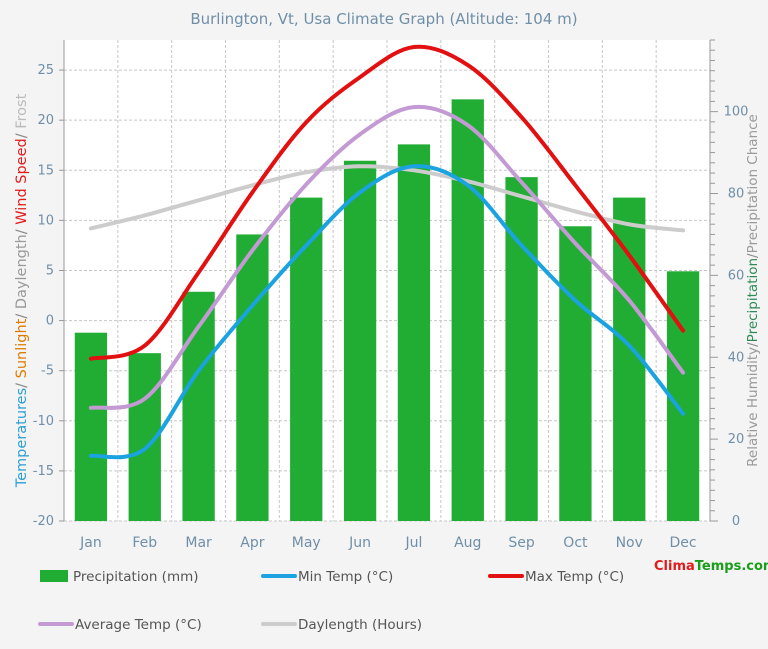  Describe the element at coordinates (47, 371) in the screenshot. I see `left-tick-label: -5` at that location.